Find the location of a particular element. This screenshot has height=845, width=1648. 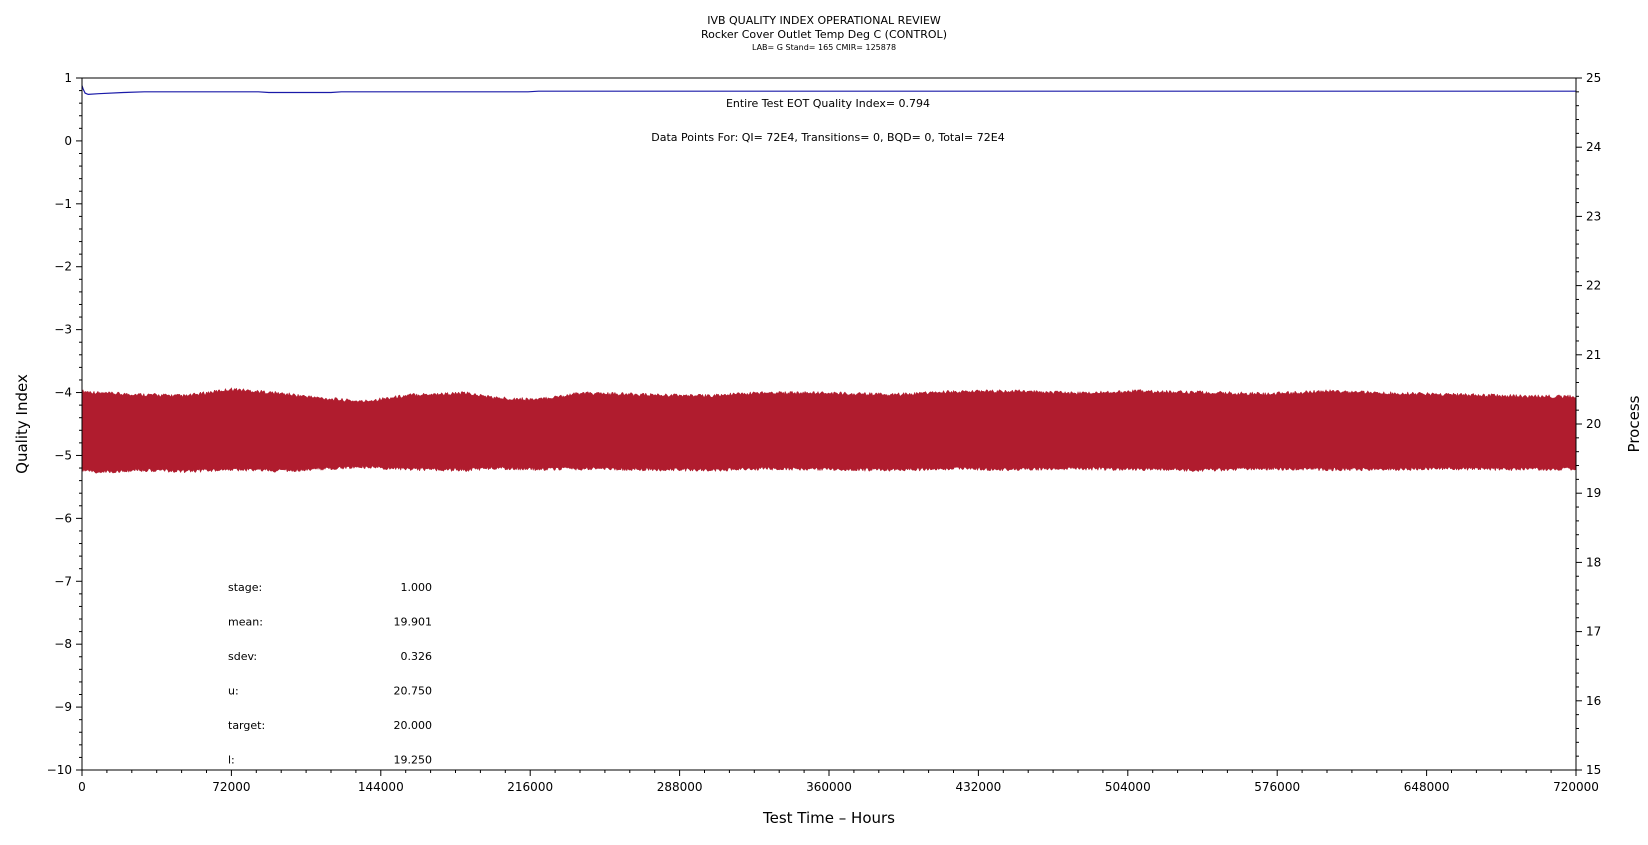

left-axis-tick-label: 0 is located at coordinates (68, 141).